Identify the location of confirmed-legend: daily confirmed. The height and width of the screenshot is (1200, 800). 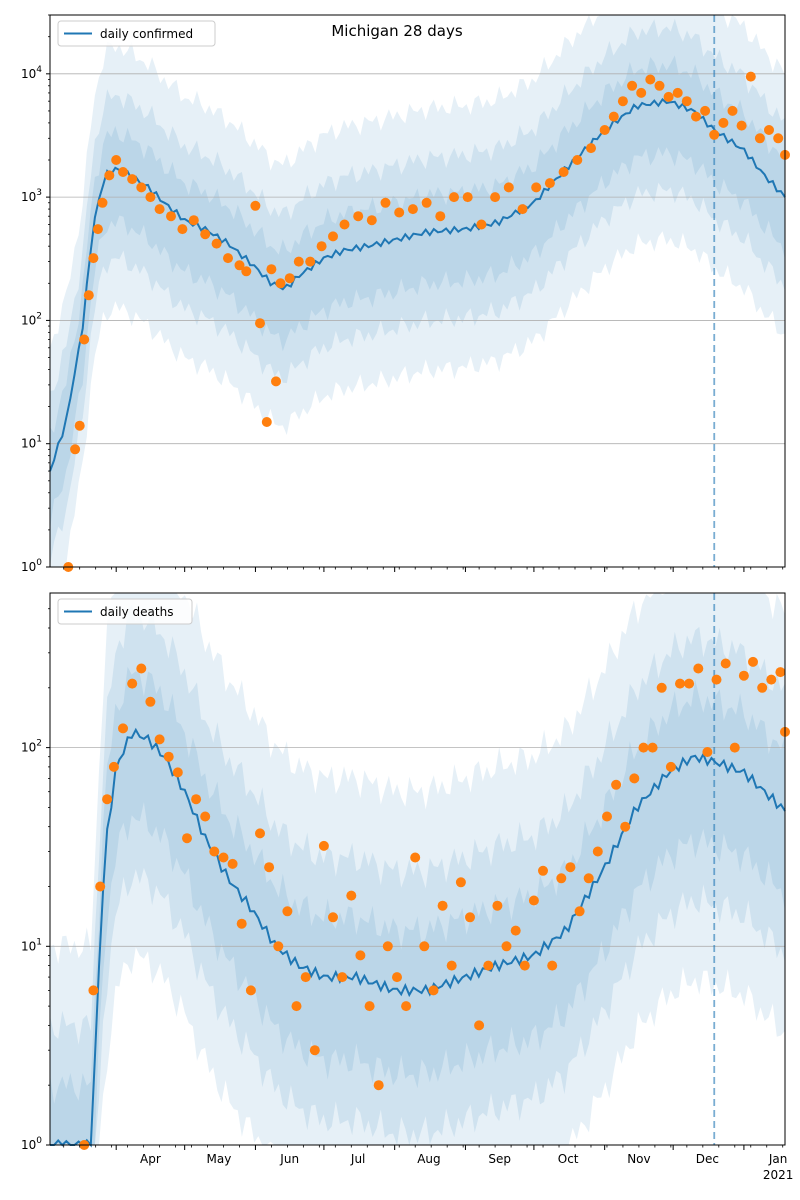
(136, 33).